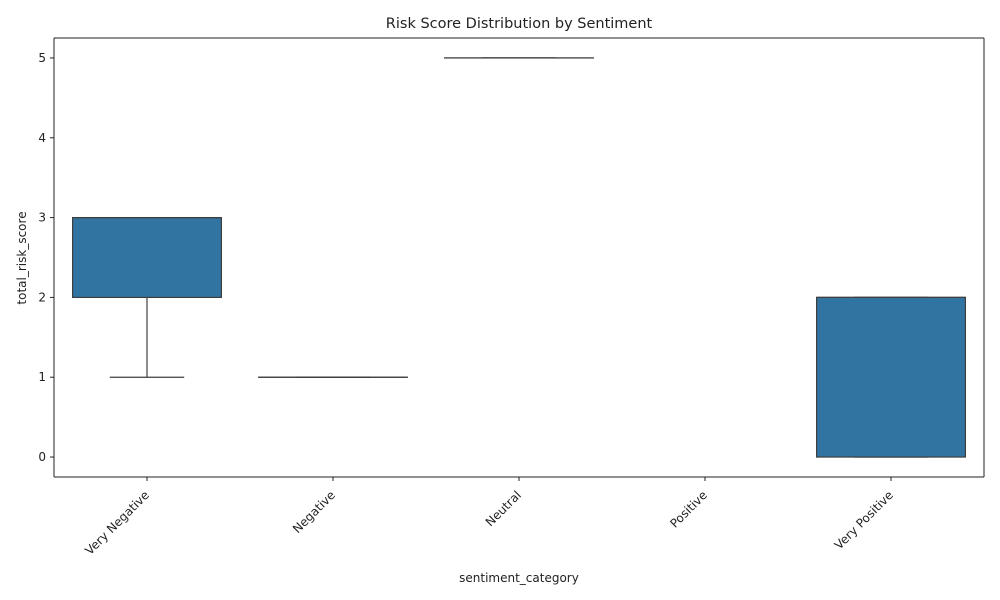  Describe the element at coordinates (42, 58) in the screenshot. I see `y-tick-label-5: 5` at that location.